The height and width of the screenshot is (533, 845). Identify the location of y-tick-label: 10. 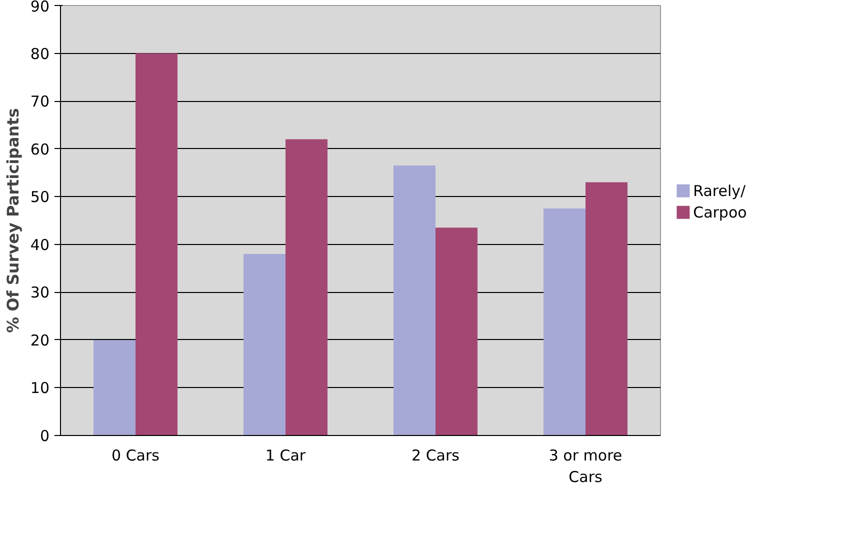
(40, 388).